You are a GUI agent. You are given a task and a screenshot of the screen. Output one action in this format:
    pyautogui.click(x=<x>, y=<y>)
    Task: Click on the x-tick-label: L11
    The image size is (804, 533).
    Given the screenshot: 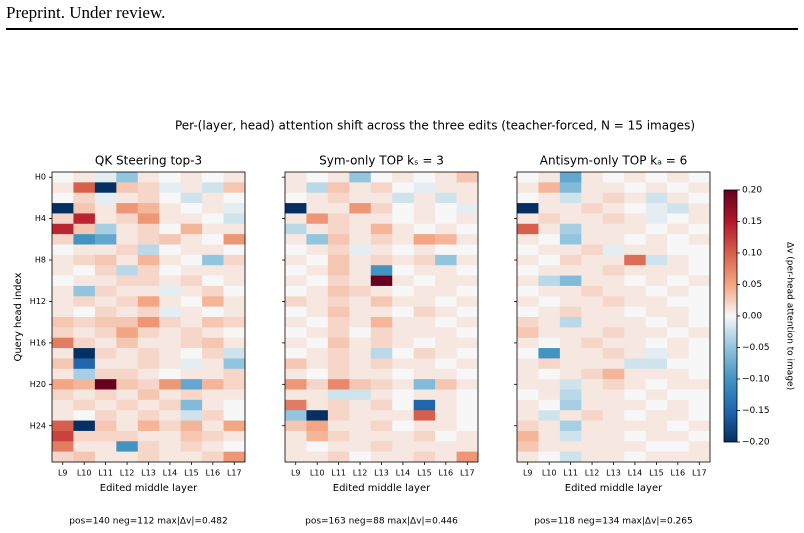 What is the action you would take?
    pyautogui.click(x=338, y=473)
    